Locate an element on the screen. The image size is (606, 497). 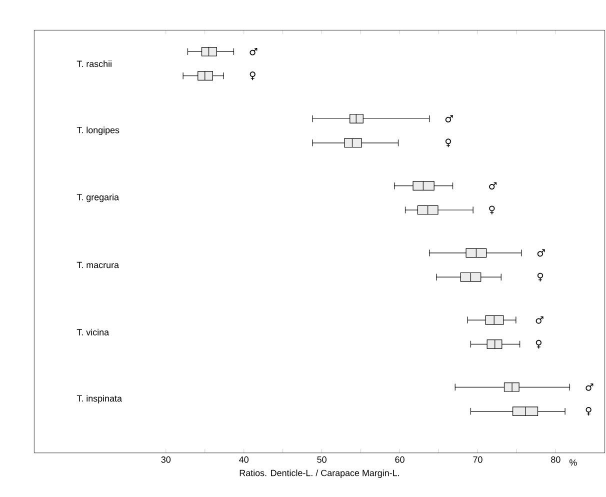
x-tick-label: 30 is located at coordinates (166, 459).